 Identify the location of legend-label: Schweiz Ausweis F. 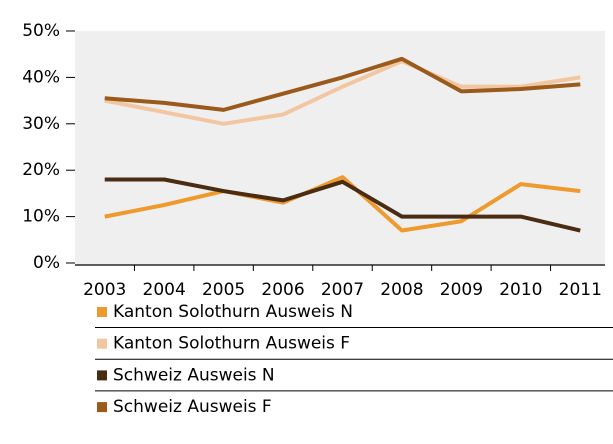
(192, 407).